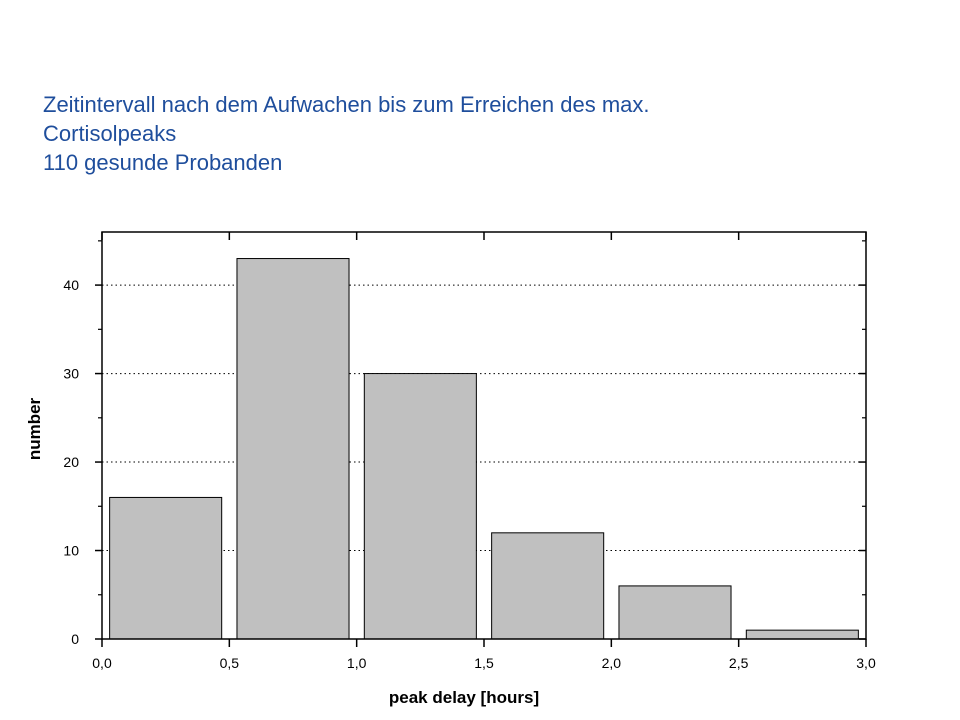 The width and height of the screenshot is (960, 720). What do you see at coordinates (612, 663) in the screenshot?
I see `x-tick-label: 2,0` at bounding box center [612, 663].